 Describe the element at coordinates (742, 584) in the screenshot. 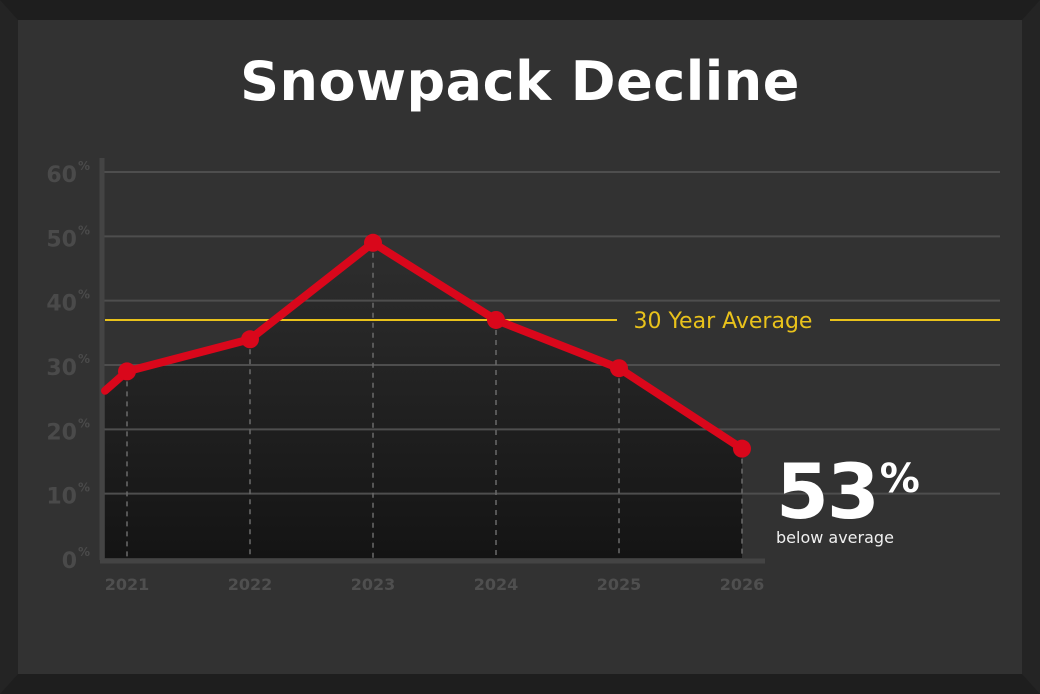

I see `x-tick-label-2026: 2026` at that location.